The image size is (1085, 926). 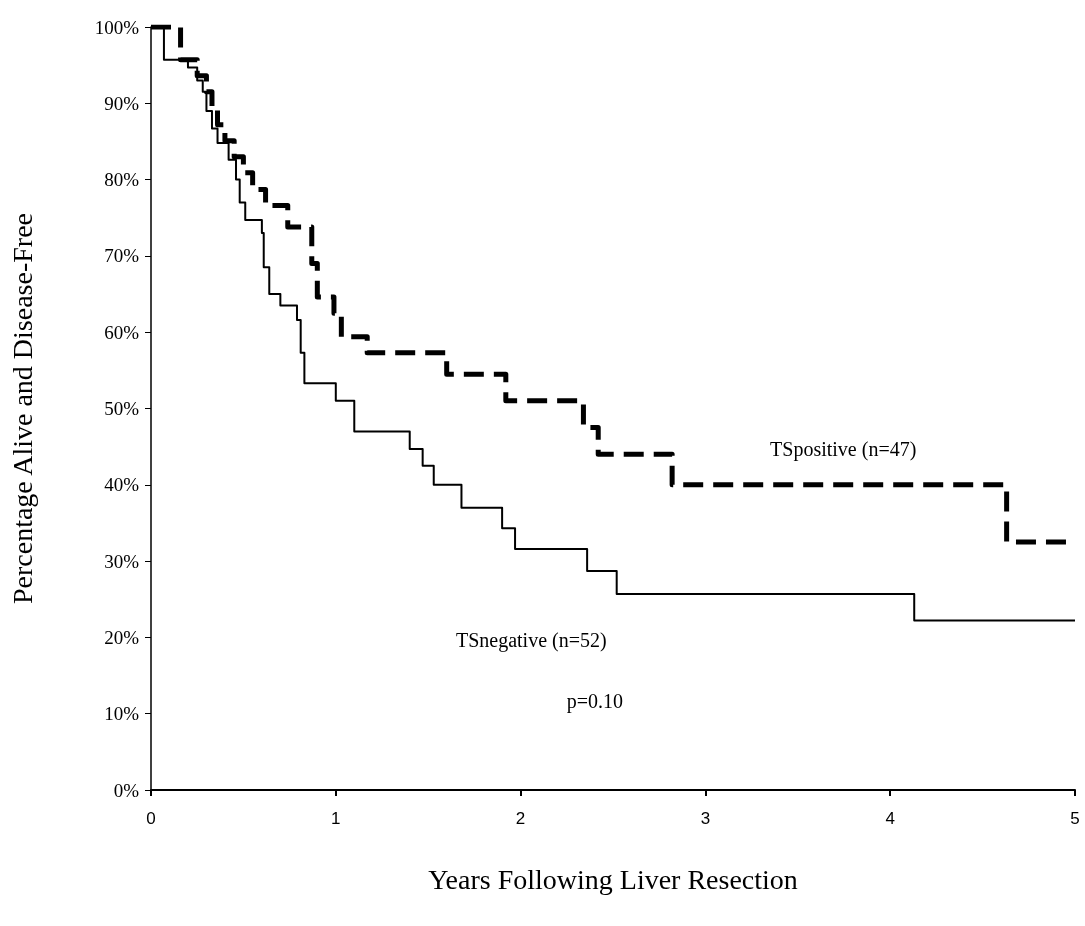 I want to click on x-tick-label: 4, so click(x=890, y=818).